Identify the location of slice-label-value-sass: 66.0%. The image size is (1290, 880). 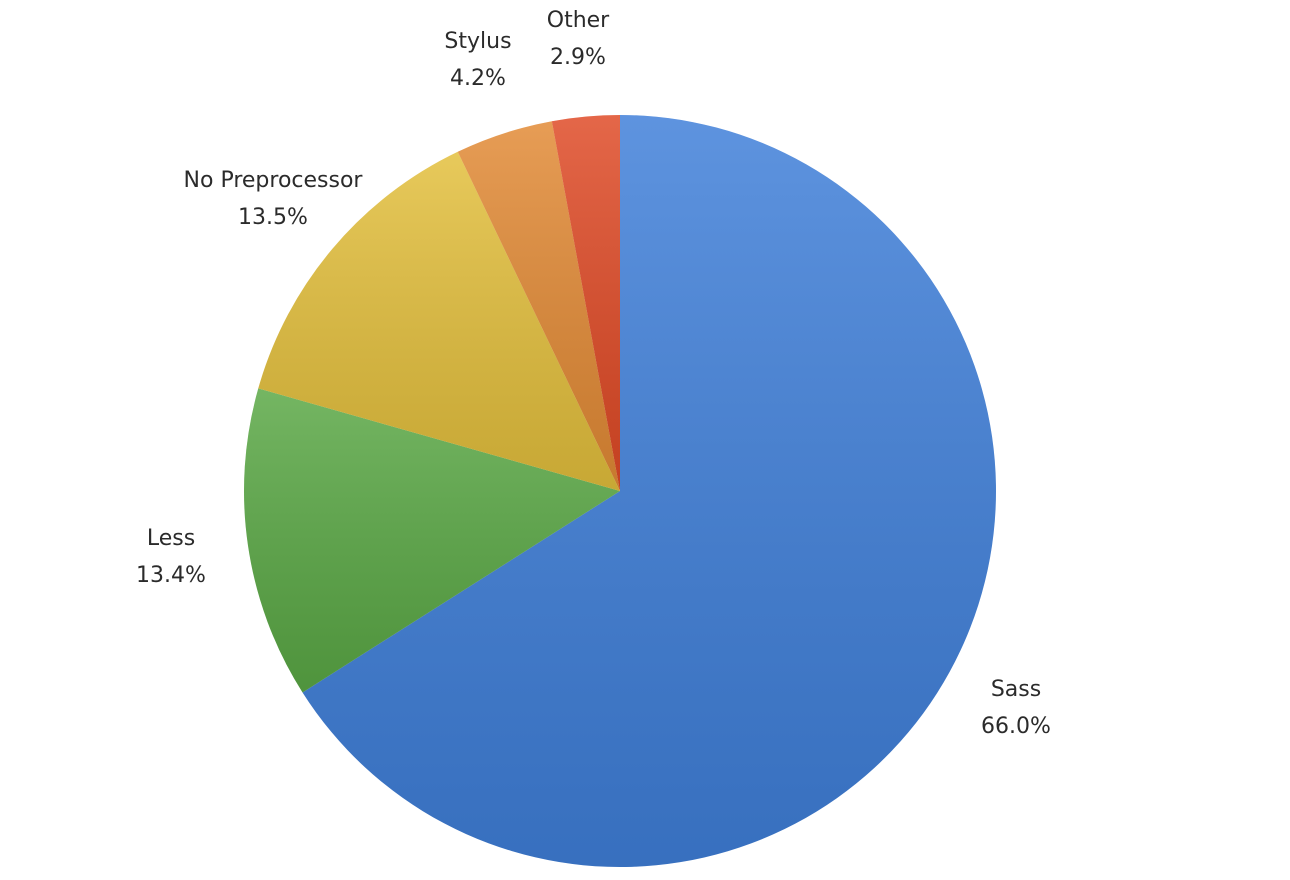
(1016, 726).